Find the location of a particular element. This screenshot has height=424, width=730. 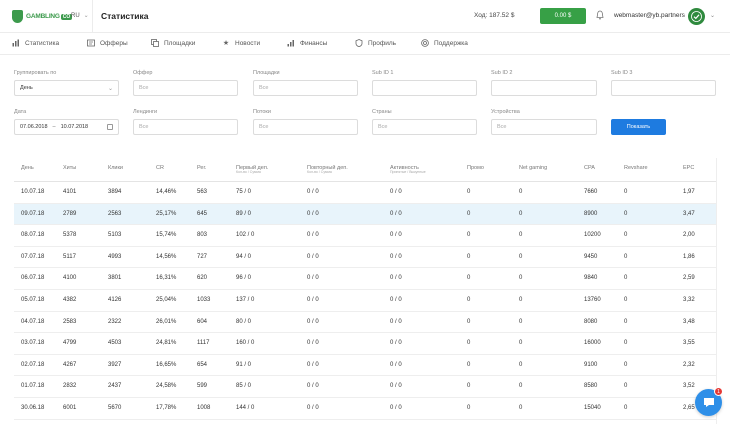

cell-day: 09.07.18 is located at coordinates (33, 213).